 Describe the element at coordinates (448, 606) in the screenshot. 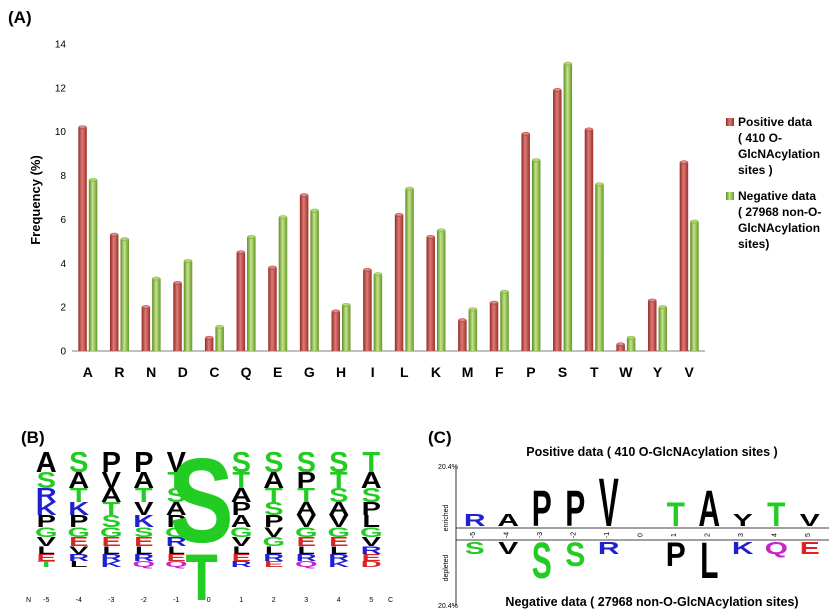

I see `logo-c-y-bottom: 20.4%` at that location.